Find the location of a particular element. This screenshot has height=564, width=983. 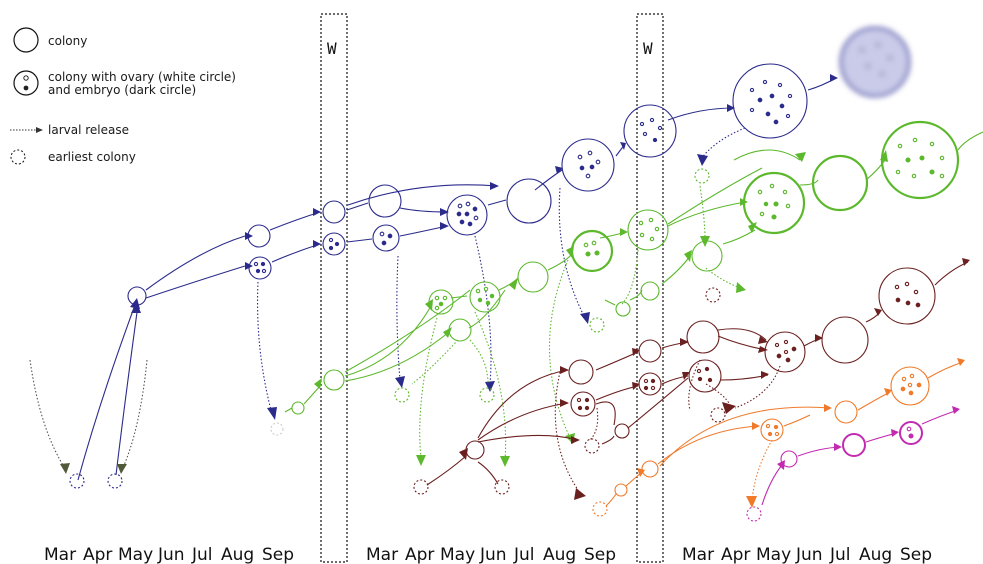

legend-ovary-label: colony with ovary (white circle) is located at coordinates (142, 77).